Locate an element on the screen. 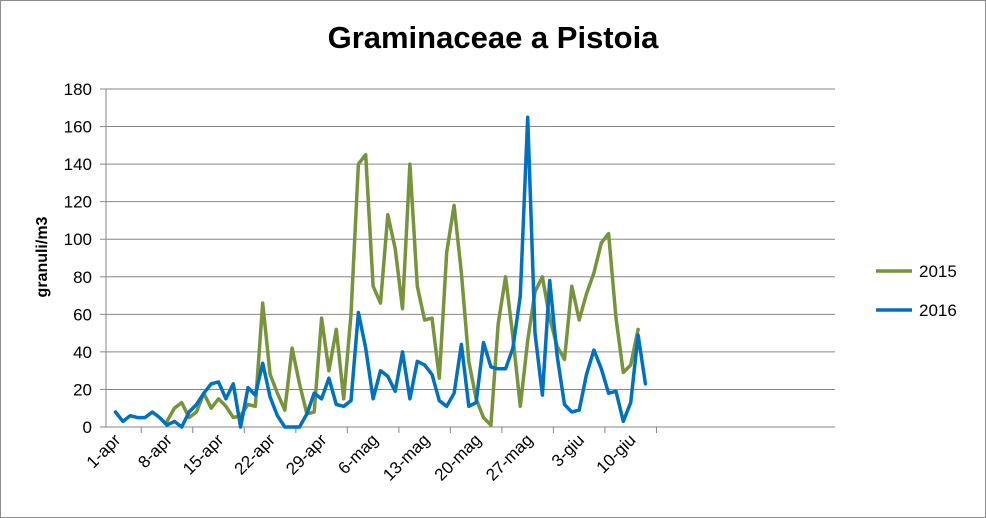 Image resolution: width=986 pixels, height=518 pixels. y-tick-label: 180 is located at coordinates (78, 89).